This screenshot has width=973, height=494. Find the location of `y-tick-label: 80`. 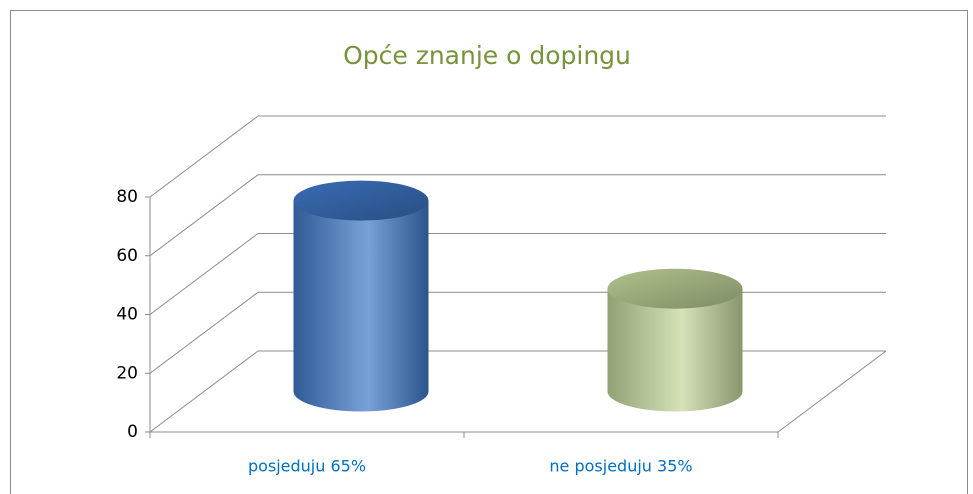

y-tick-label: 80 is located at coordinates (127, 197).